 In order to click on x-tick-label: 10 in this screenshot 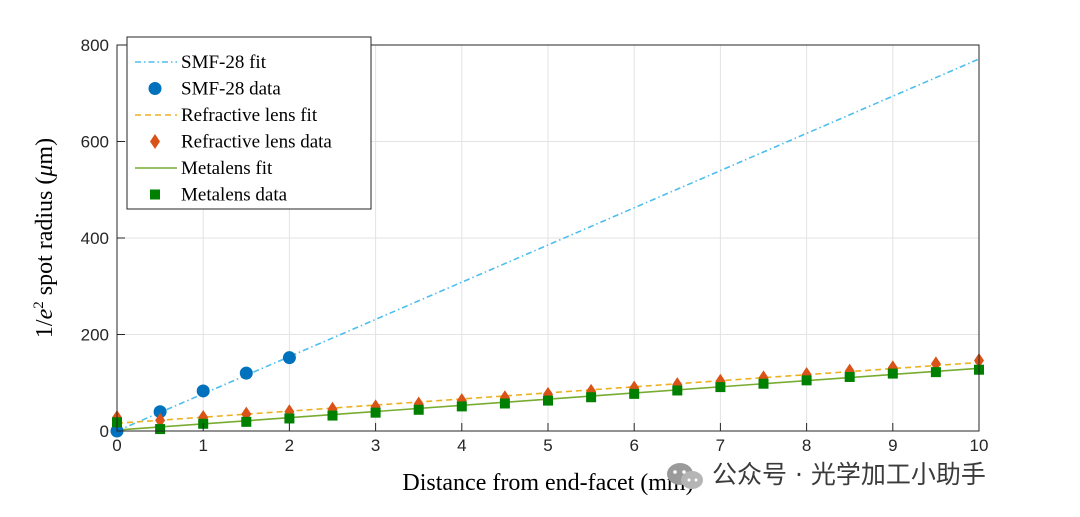, I will do `click(979, 445)`.